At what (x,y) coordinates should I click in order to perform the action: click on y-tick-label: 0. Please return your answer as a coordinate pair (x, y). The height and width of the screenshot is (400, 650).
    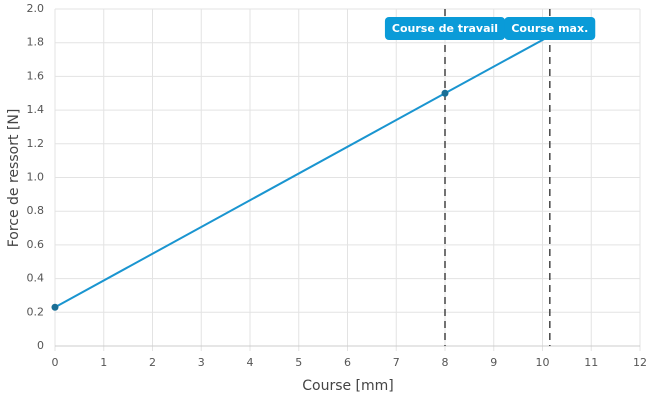
    Looking at the image, I should click on (40, 345).